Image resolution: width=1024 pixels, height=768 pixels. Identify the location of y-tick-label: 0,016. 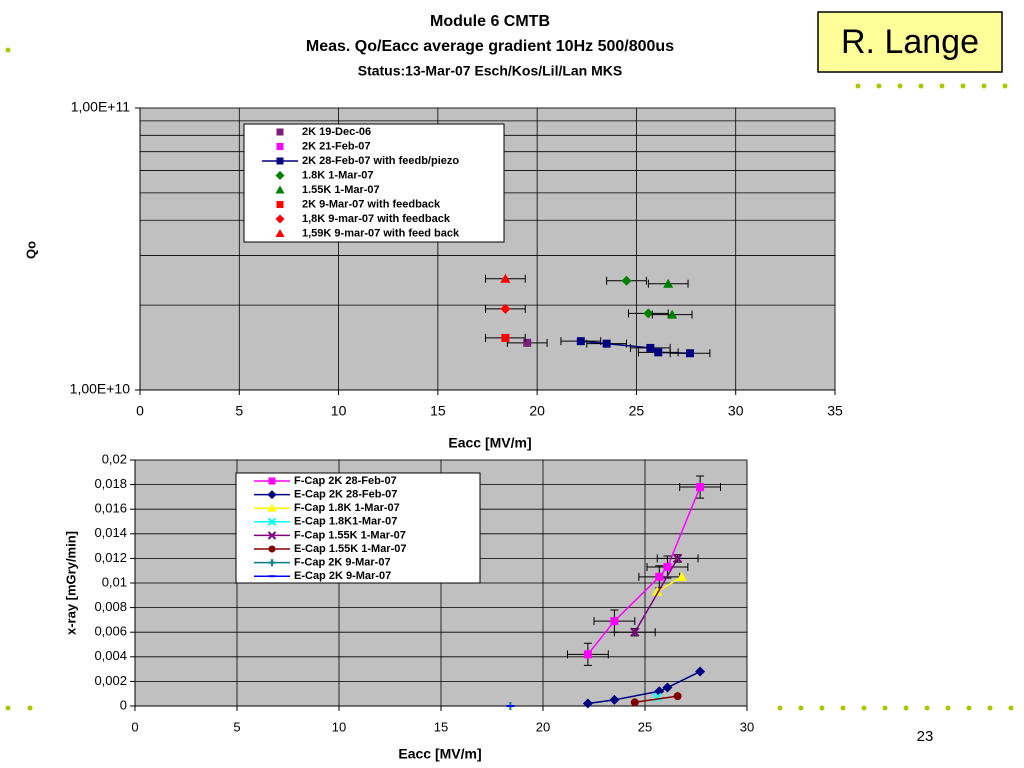
(110, 508).